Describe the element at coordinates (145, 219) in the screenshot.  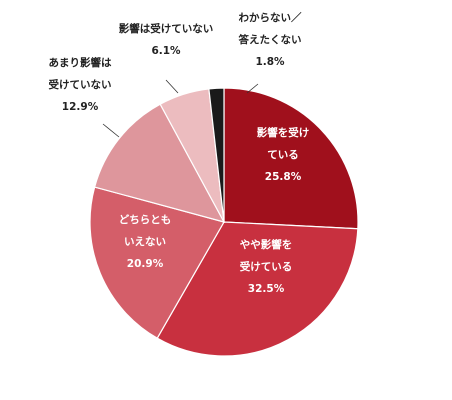
I see `slice-label-line: どちらとも` at that location.